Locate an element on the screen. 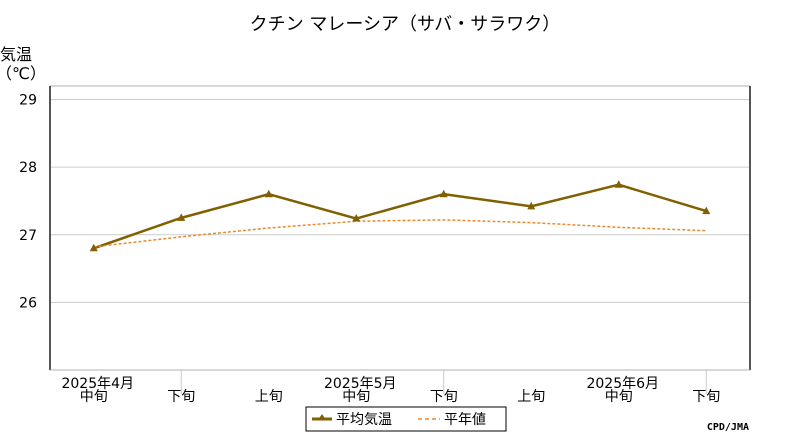  y-tick-label: 29 is located at coordinates (28, 101).